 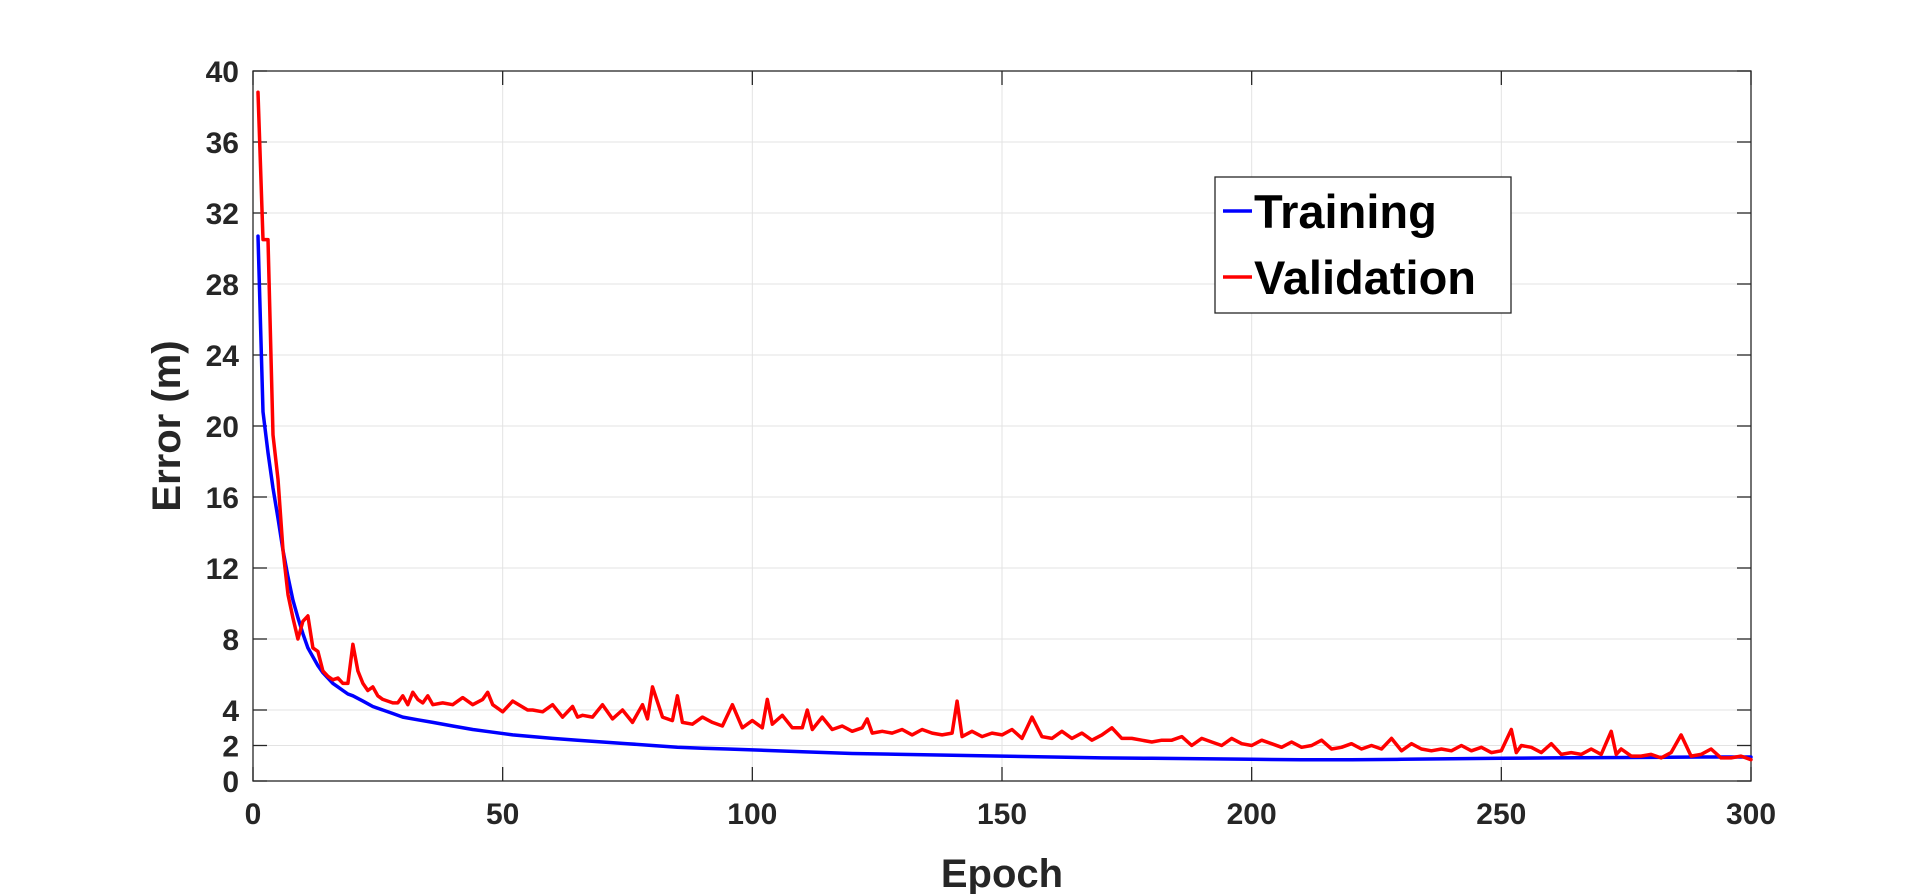 I want to click on y-tick-label: 20, so click(x=222, y=427).